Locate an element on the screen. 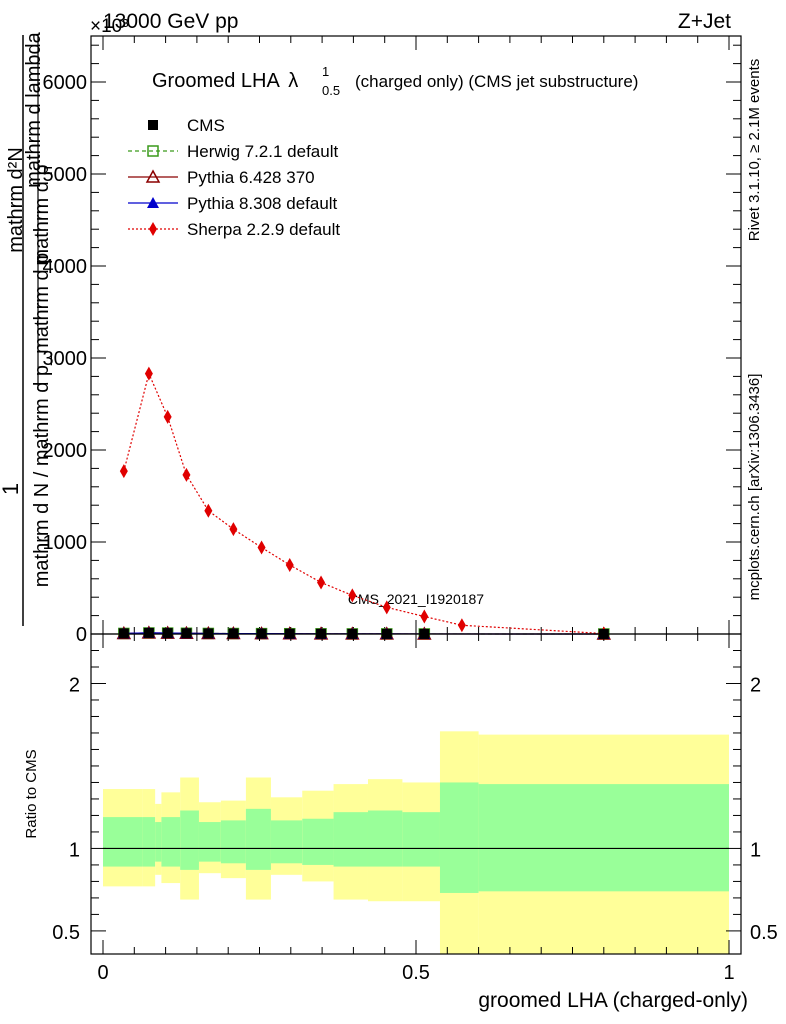  y-tick-label: 5000 is located at coordinates (65, 175).